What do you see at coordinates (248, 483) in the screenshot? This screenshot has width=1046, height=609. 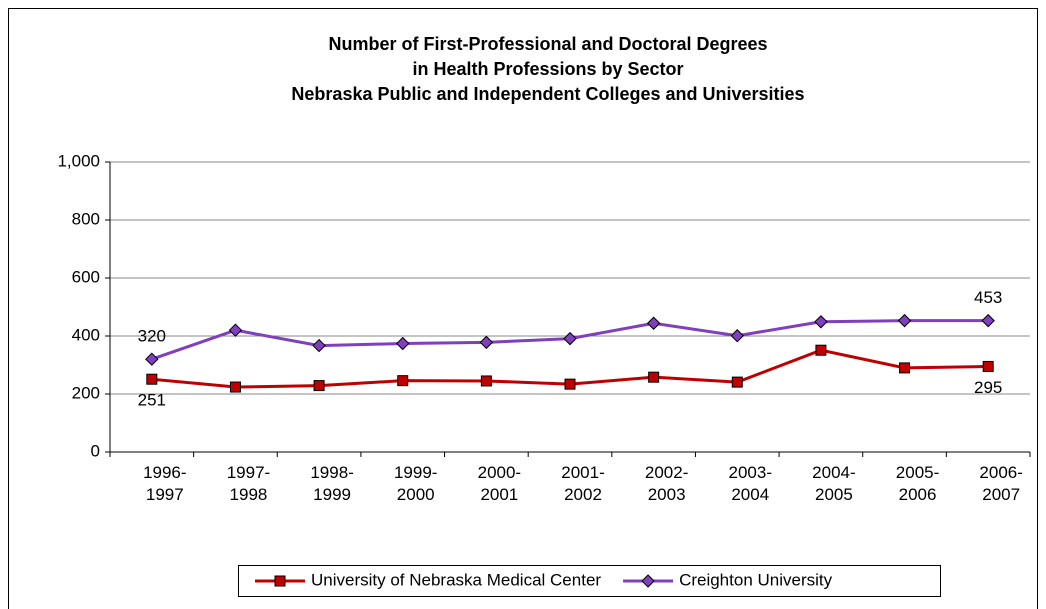 I see `x-tick-label: 1997-1998` at bounding box center [248, 483].